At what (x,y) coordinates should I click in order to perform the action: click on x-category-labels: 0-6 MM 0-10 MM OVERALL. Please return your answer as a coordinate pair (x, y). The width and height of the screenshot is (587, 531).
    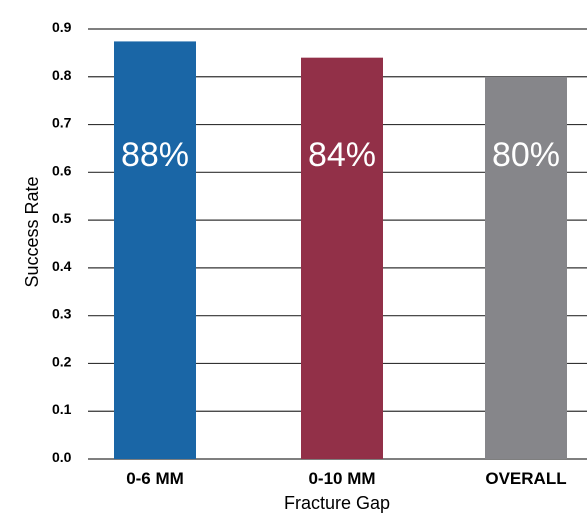
    Looking at the image, I should click on (346, 478).